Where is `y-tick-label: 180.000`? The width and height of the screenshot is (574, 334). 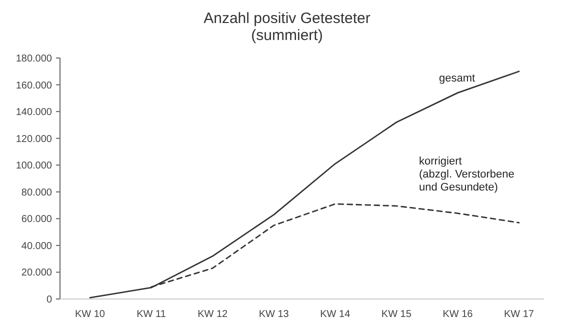 y-tick-label: 180.000 is located at coordinates (34, 59).